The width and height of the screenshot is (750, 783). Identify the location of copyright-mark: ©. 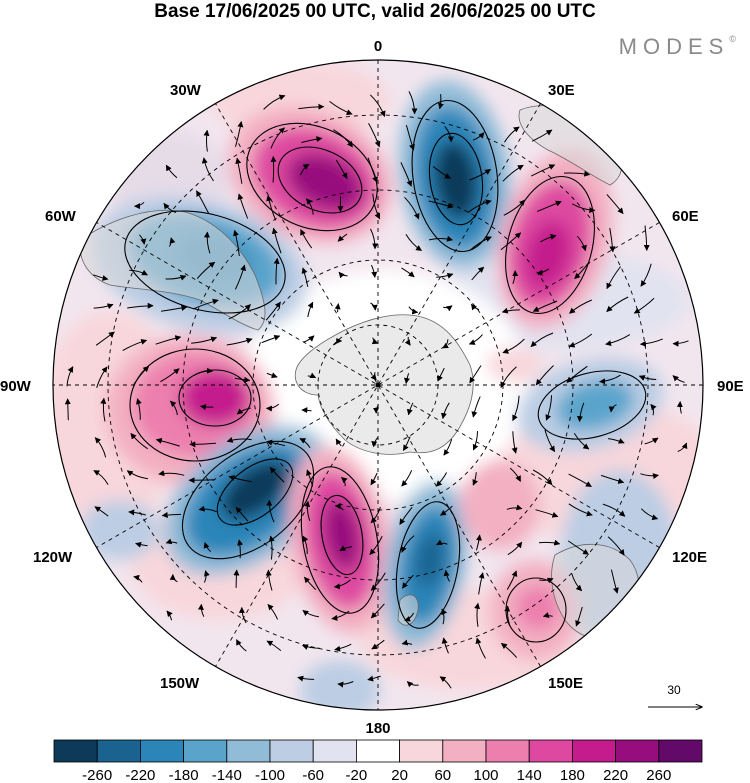
(732, 39).